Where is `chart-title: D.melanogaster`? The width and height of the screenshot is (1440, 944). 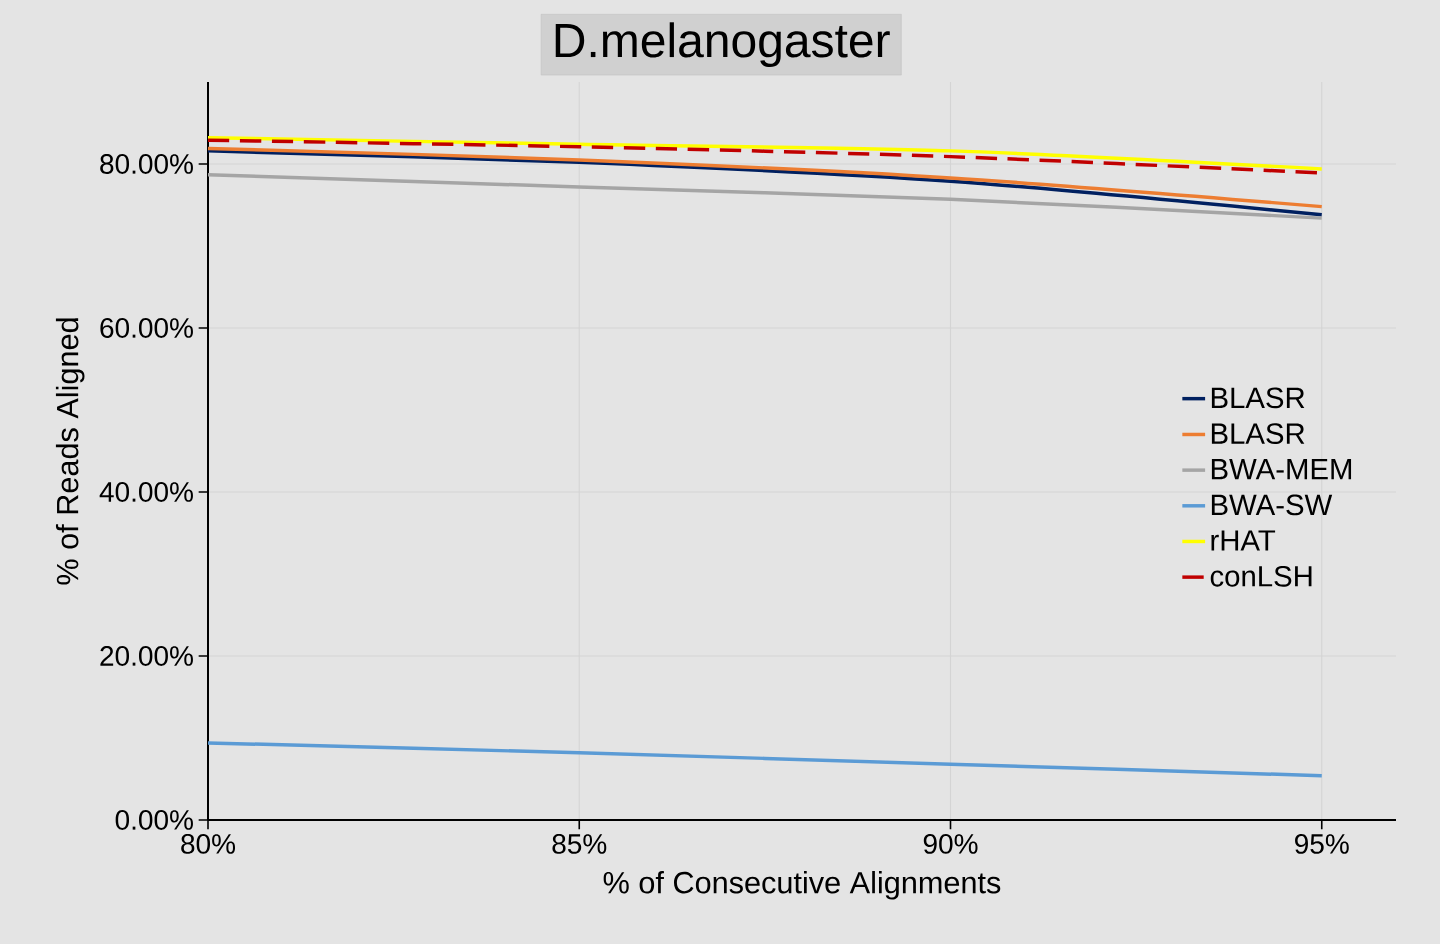 chart-title: D.melanogaster is located at coordinates (722, 45).